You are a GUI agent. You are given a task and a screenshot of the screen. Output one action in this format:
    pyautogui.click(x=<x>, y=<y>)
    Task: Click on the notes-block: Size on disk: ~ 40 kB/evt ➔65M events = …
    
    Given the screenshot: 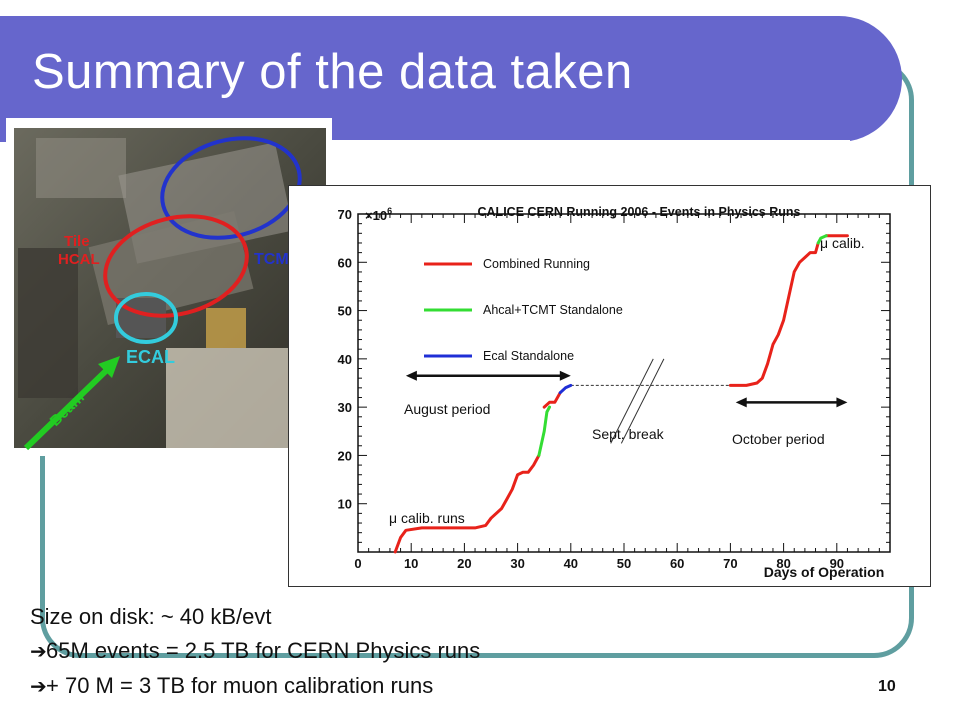 What is the action you would take?
    pyautogui.click(x=255, y=652)
    